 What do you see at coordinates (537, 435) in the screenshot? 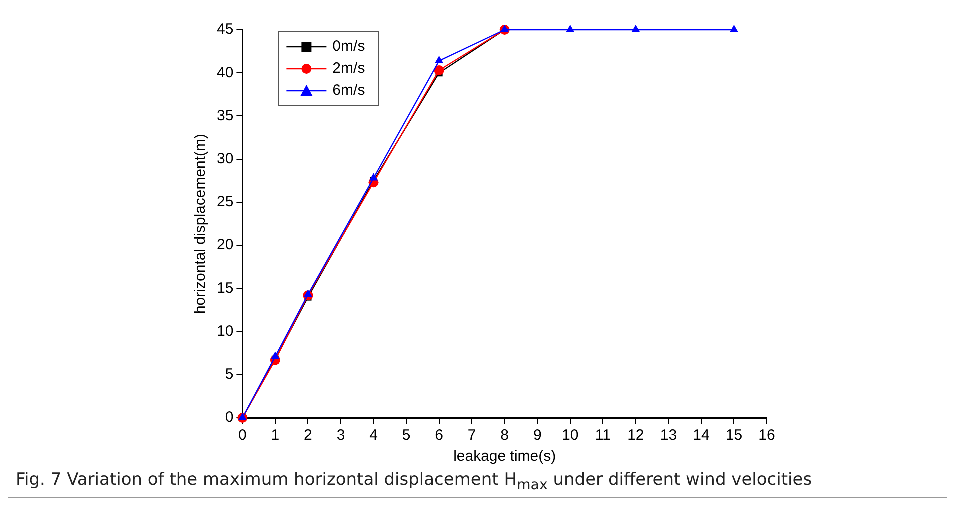
I see `x-tick-label: 9` at bounding box center [537, 435].